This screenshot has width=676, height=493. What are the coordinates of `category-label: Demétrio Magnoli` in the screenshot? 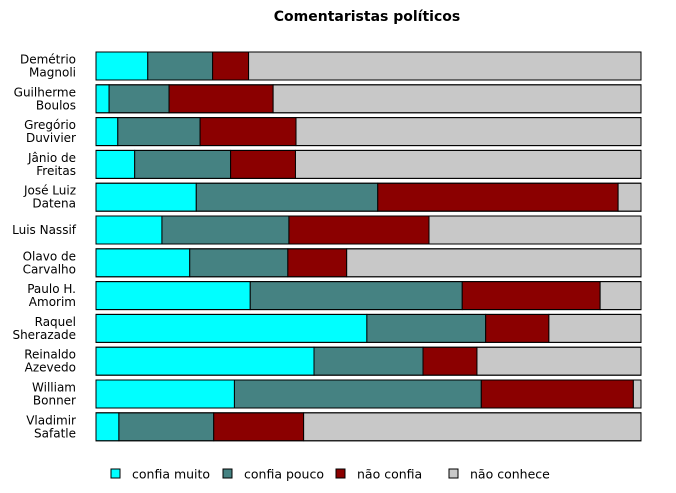 It's located at (48, 66).